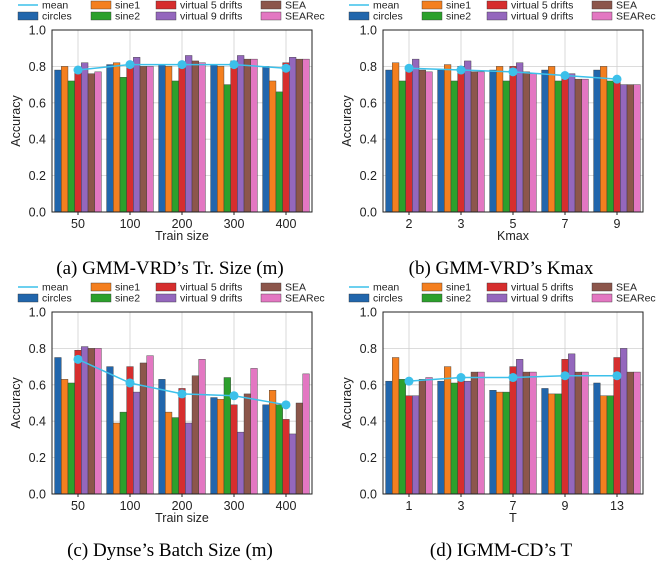 This screenshot has height=564, width=662. What do you see at coordinates (368, 31) in the screenshot?
I see `y-tick-label: 1.0` at bounding box center [368, 31].